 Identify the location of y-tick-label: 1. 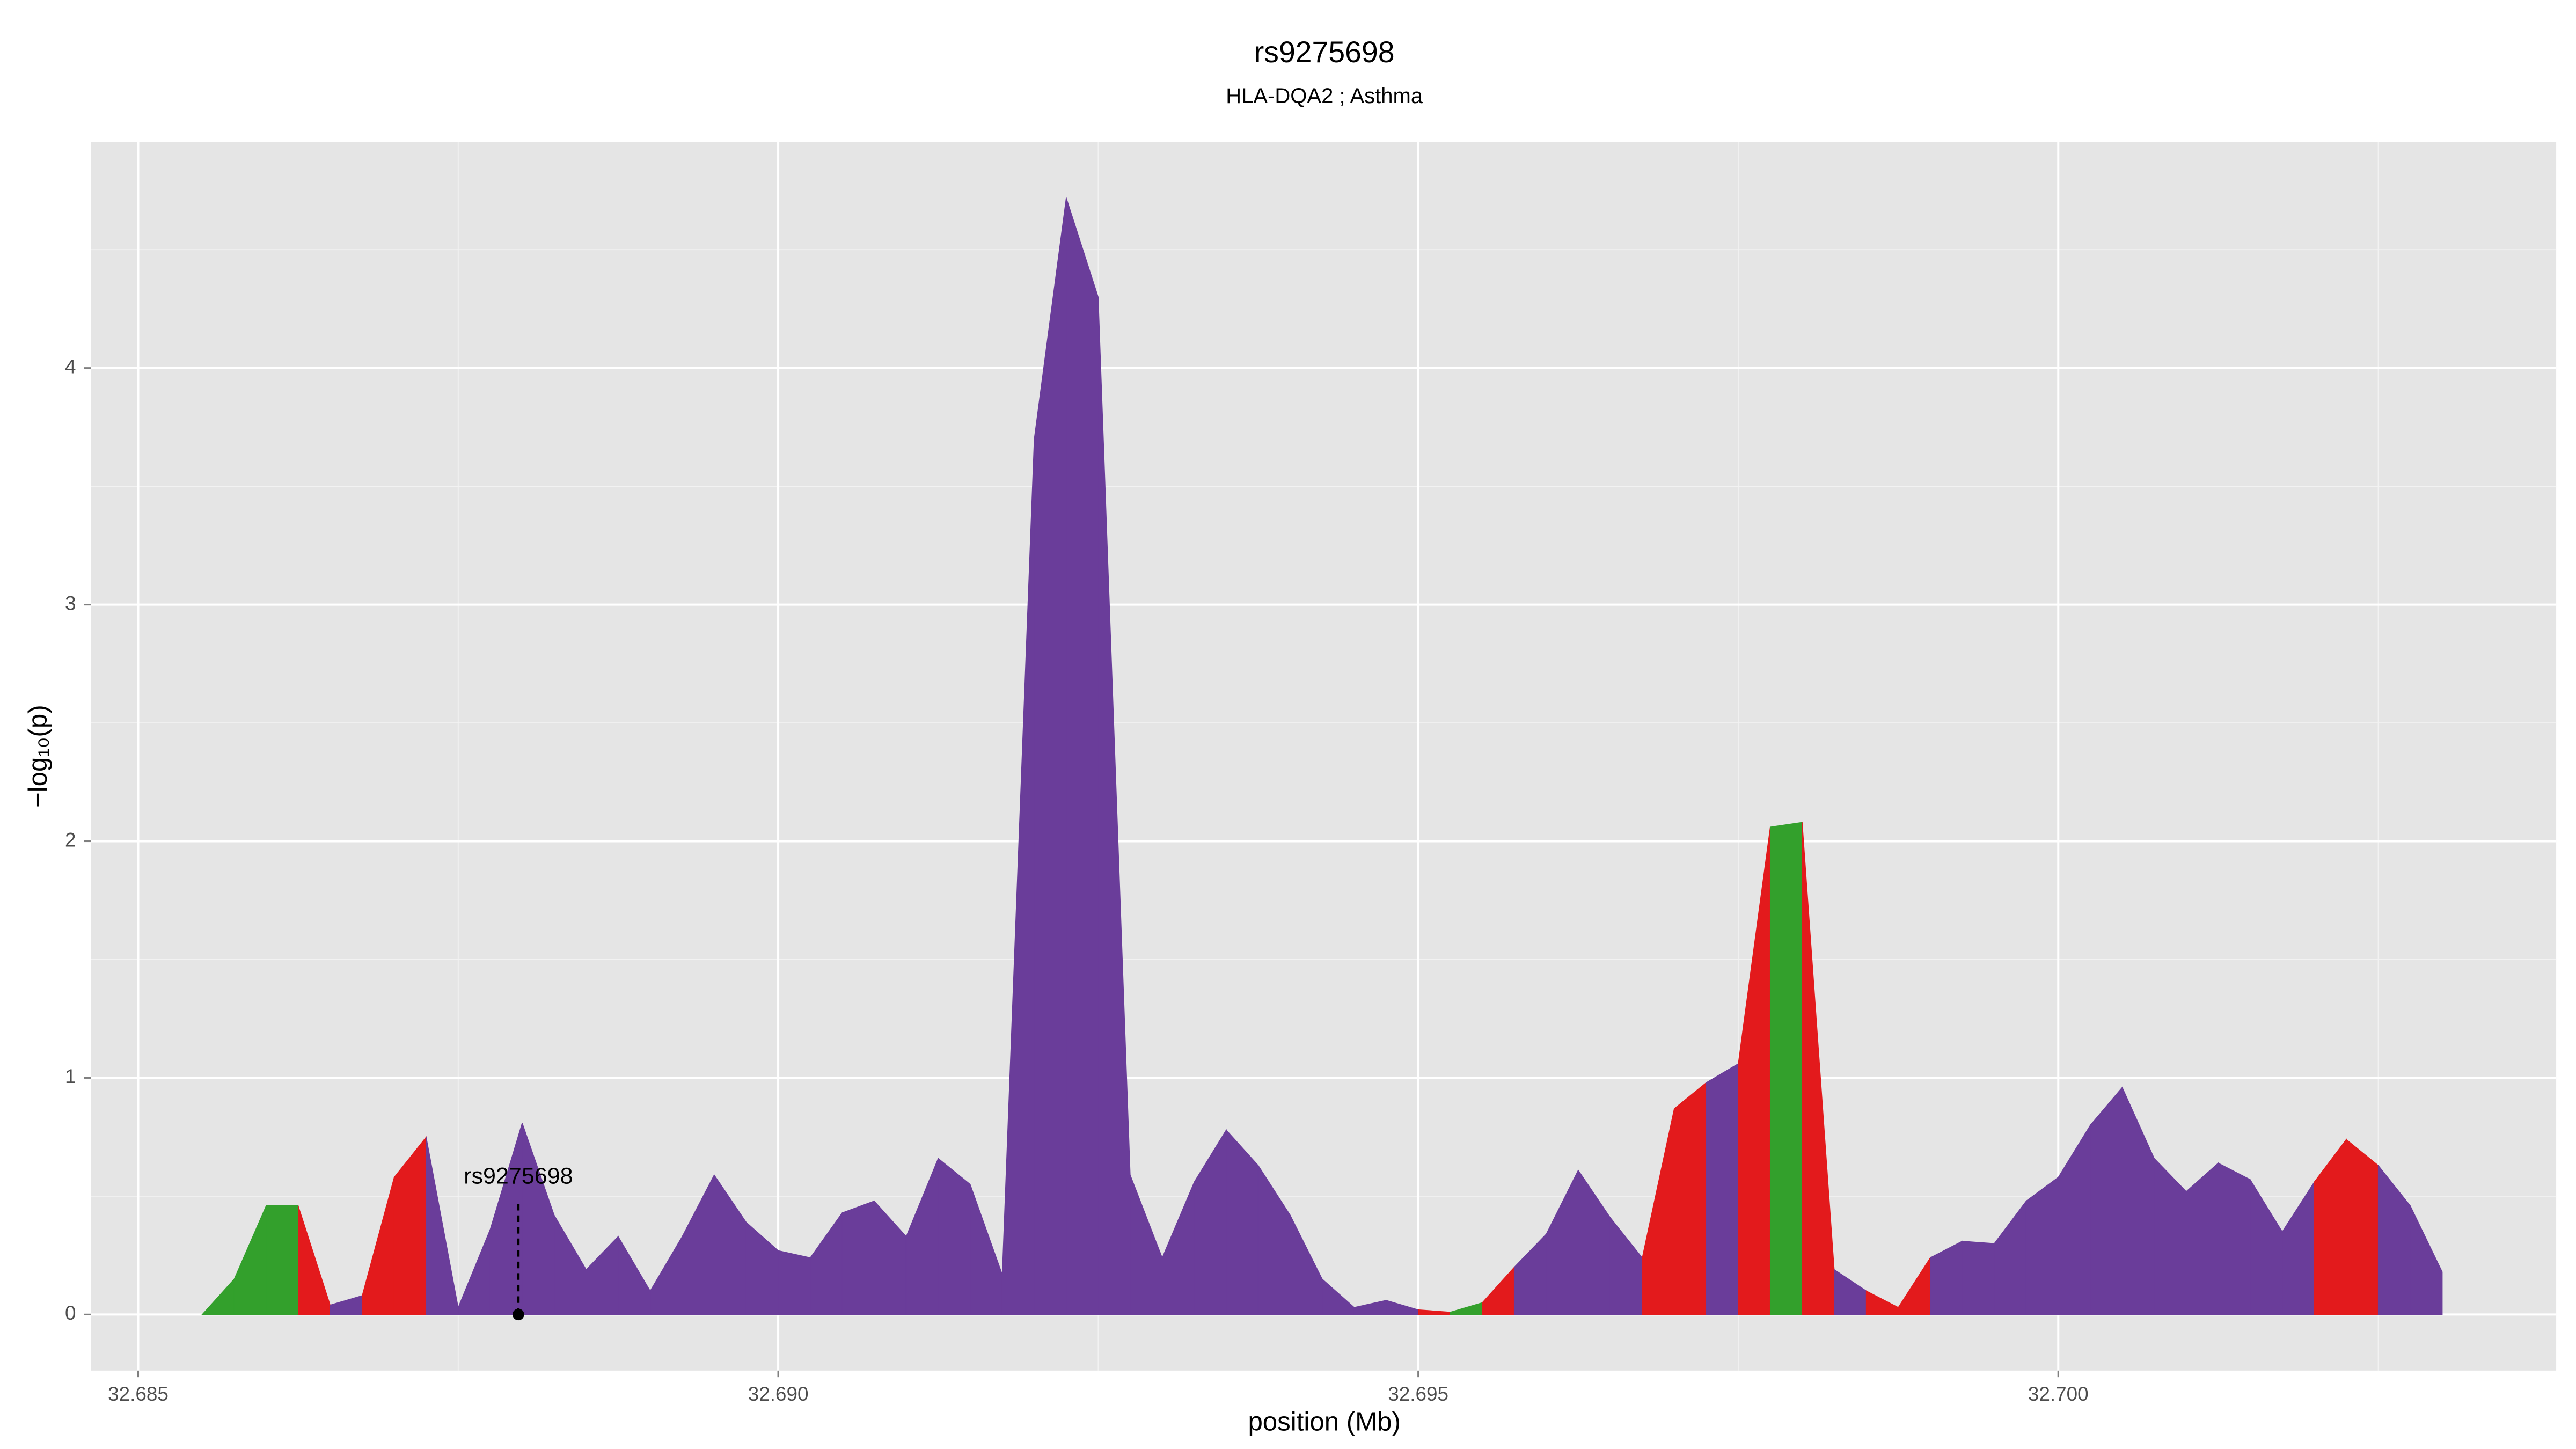
(70, 1076).